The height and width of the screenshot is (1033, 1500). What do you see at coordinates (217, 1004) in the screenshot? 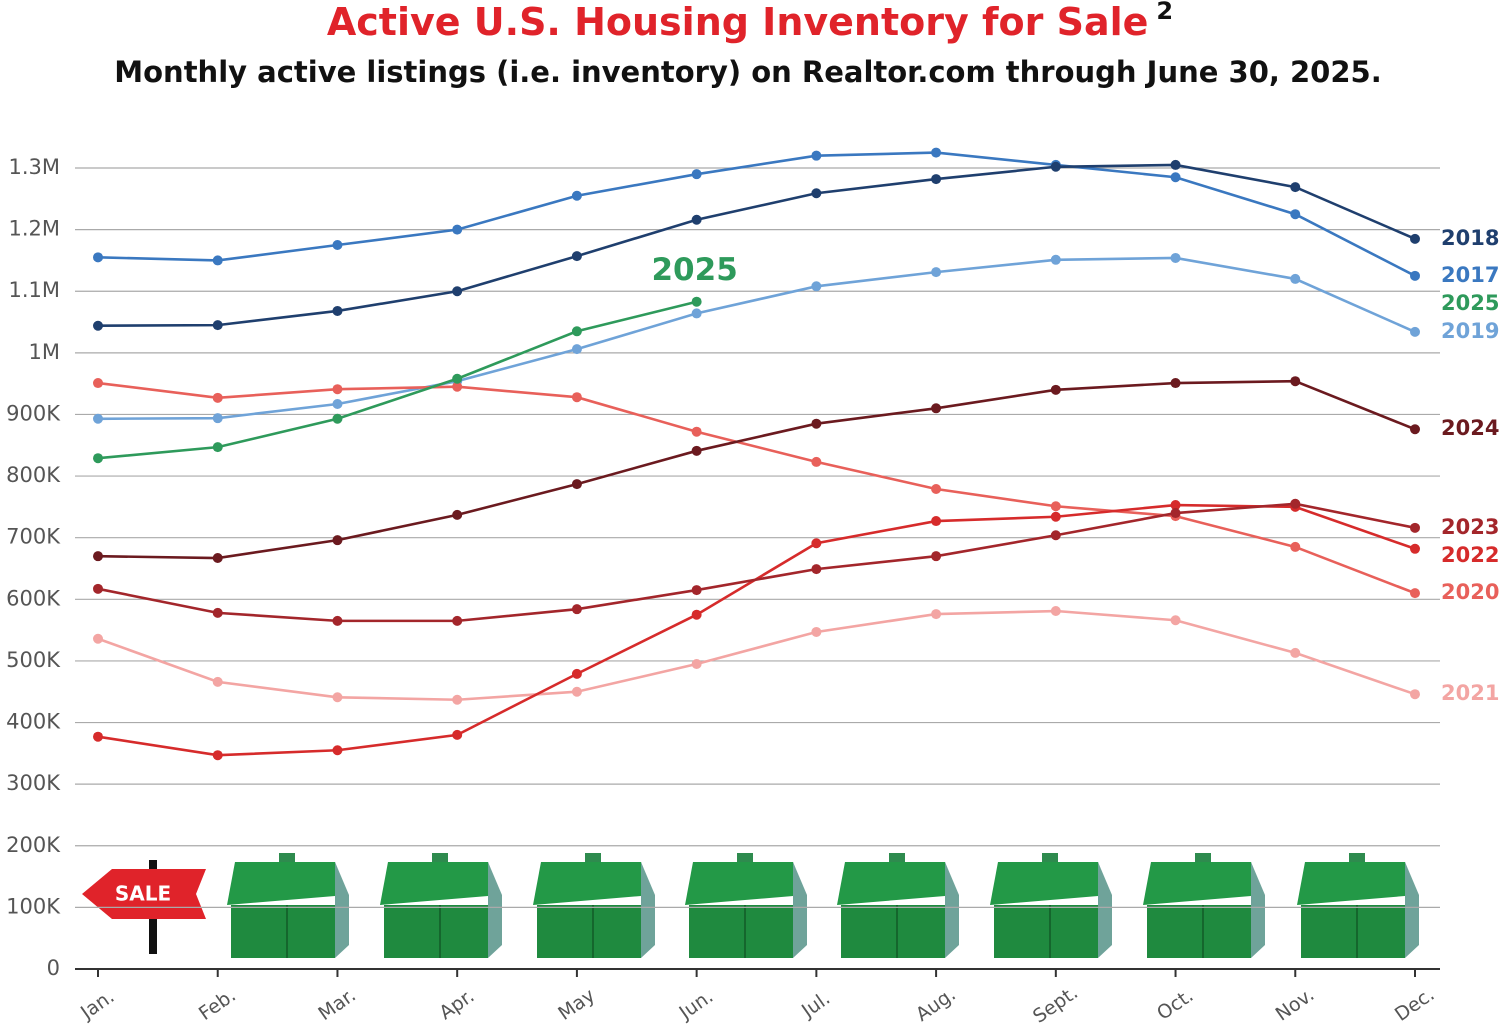
I see `x-tick-label: Feb.` at bounding box center [217, 1004].